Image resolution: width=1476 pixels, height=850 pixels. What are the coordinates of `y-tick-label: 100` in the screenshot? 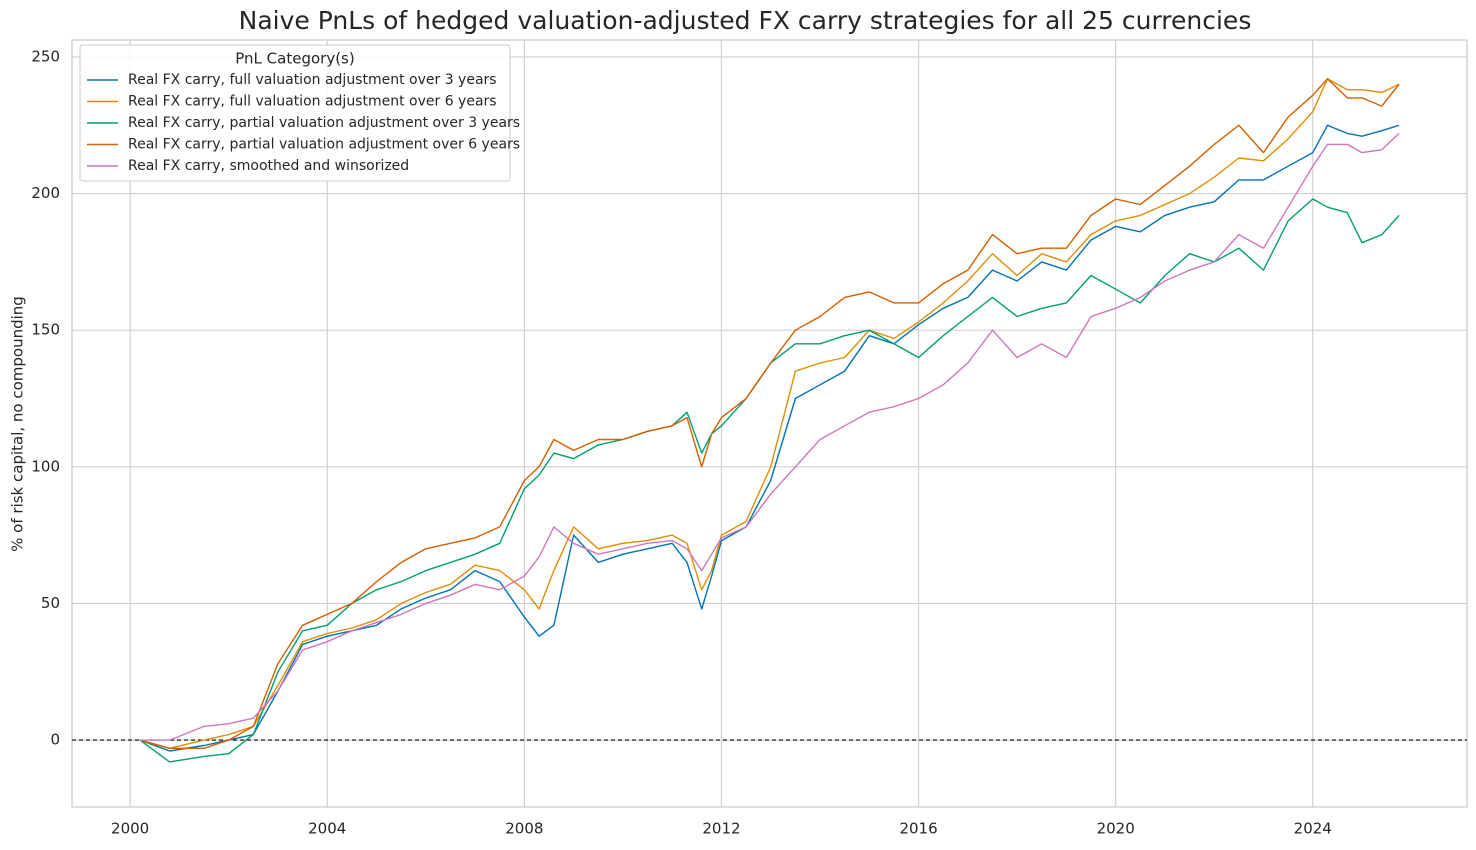 It's located at (45, 466).